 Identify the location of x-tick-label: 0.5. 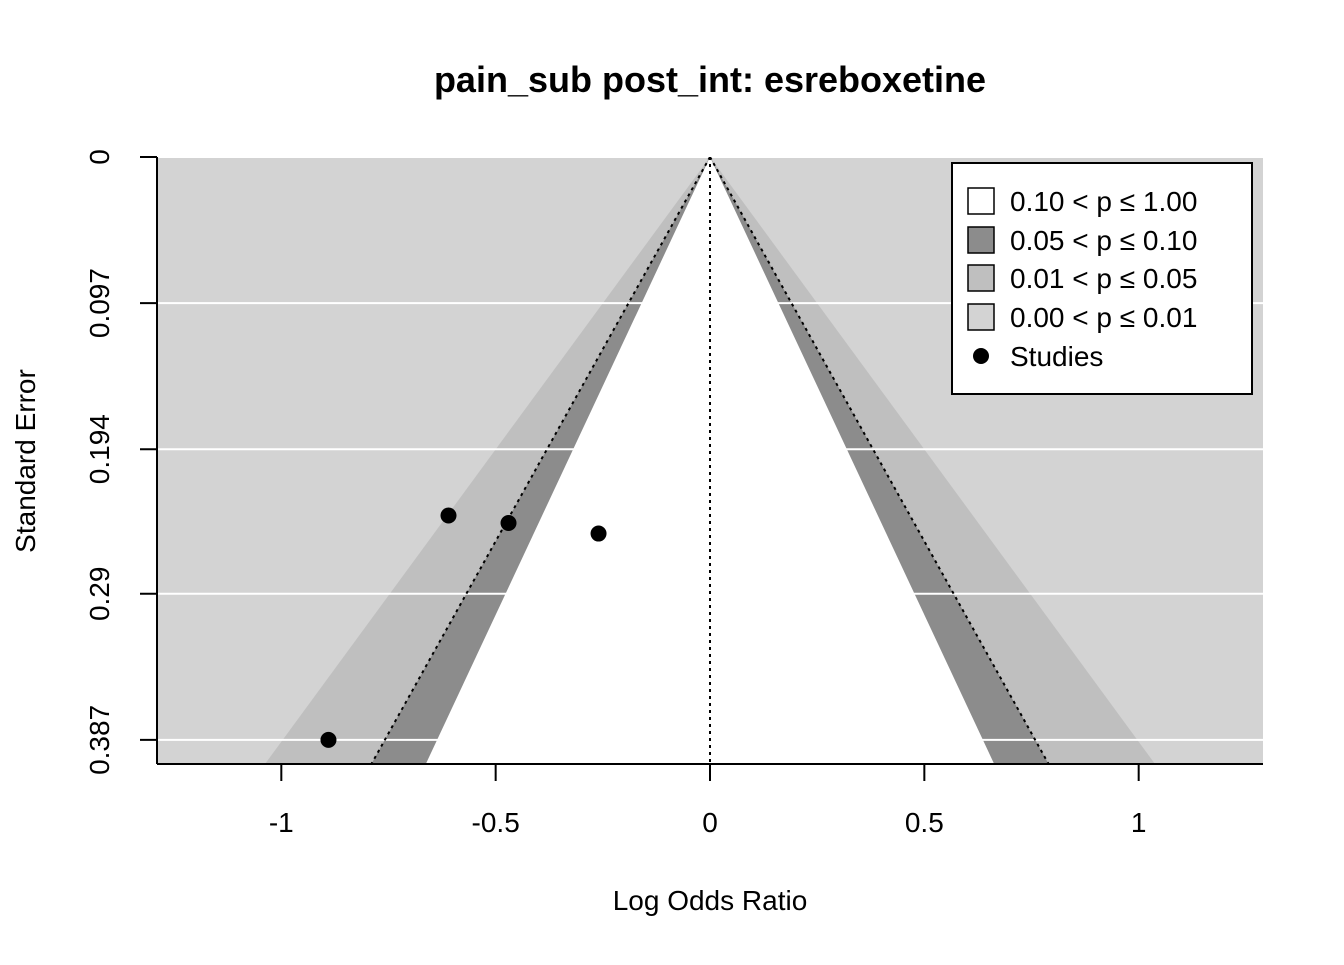
(924, 822).